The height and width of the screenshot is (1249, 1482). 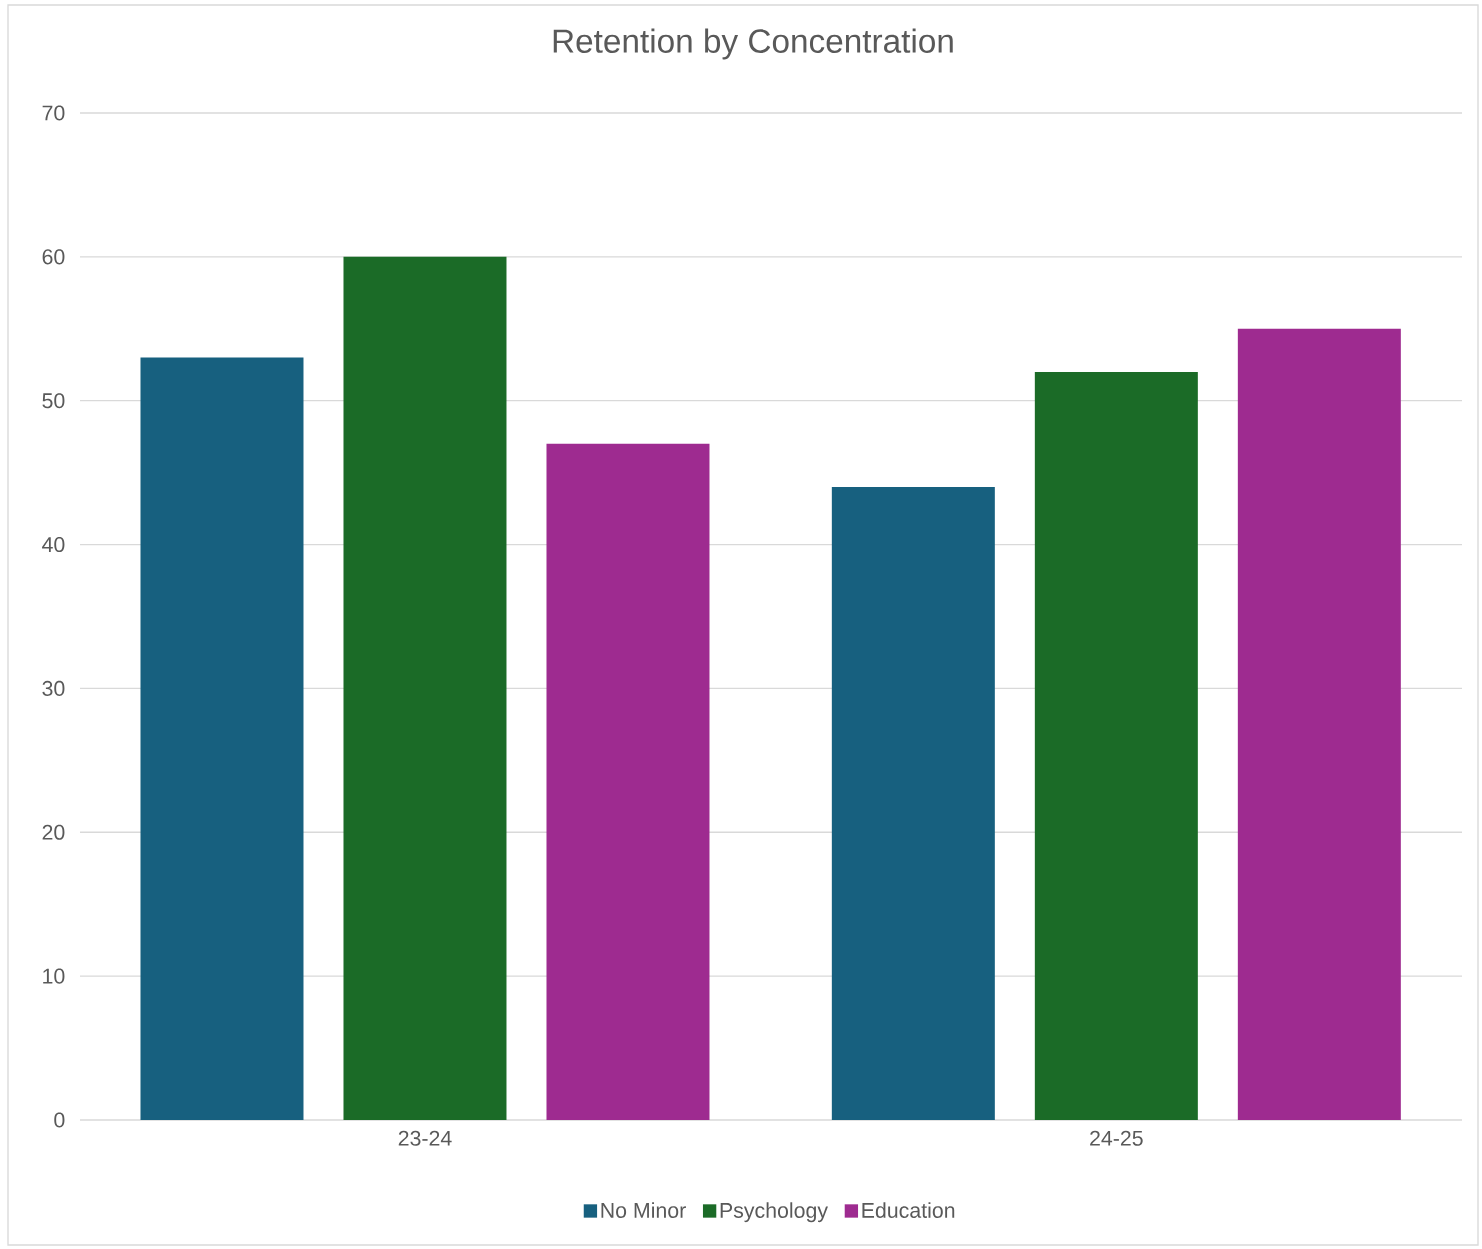 What do you see at coordinates (53, 688) in the screenshot?
I see `y-tick-label: 30` at bounding box center [53, 688].